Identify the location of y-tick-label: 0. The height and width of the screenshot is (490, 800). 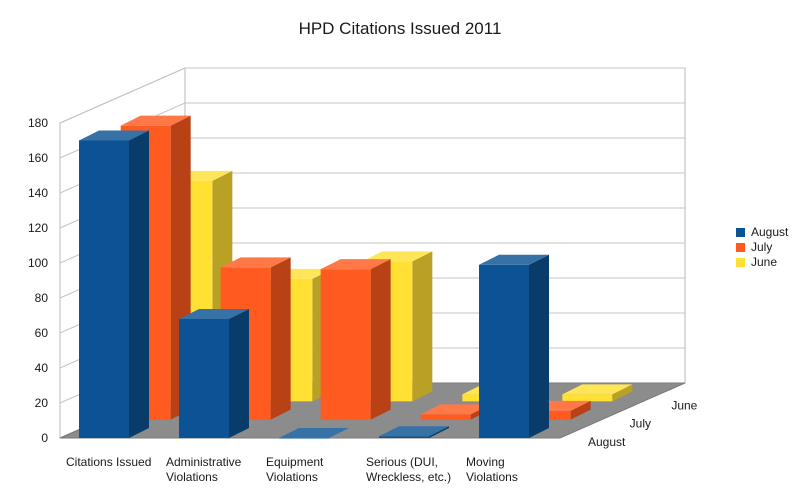
(44, 438).